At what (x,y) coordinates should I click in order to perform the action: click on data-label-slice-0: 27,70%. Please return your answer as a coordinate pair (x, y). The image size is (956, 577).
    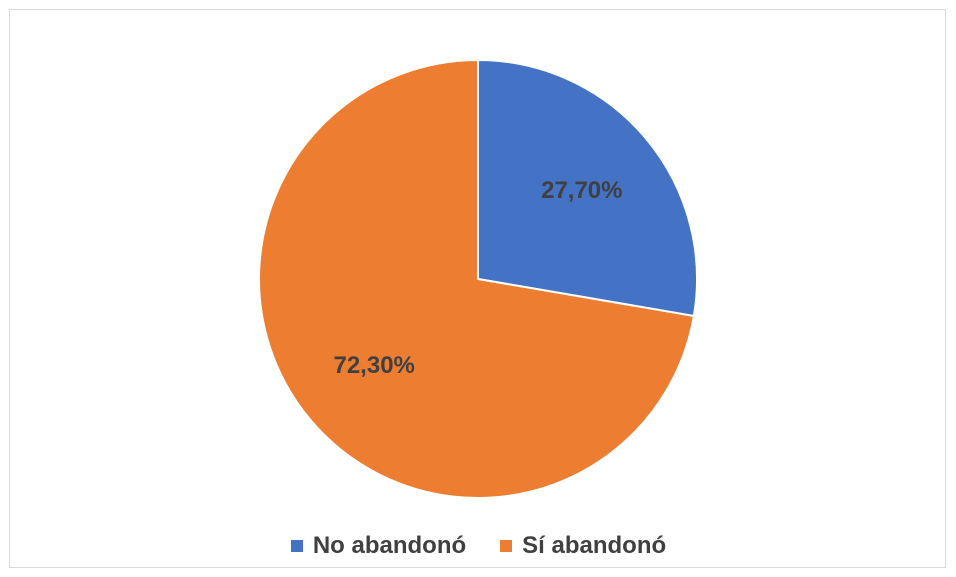
    Looking at the image, I should click on (581, 190).